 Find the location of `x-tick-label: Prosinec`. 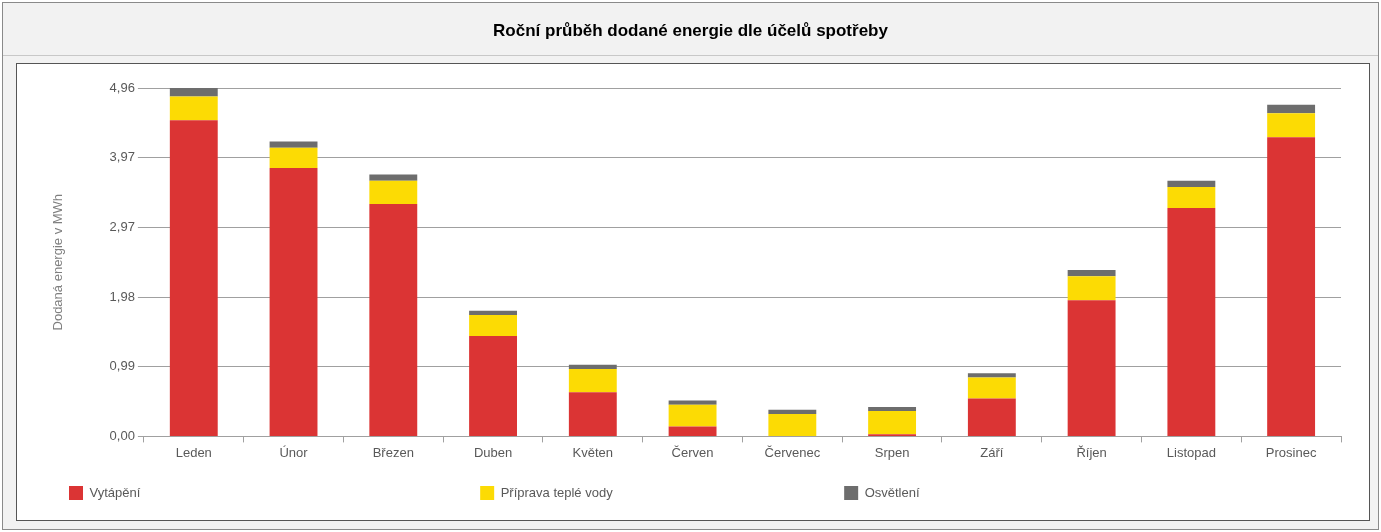

x-tick-label: Prosinec is located at coordinates (1291, 452).